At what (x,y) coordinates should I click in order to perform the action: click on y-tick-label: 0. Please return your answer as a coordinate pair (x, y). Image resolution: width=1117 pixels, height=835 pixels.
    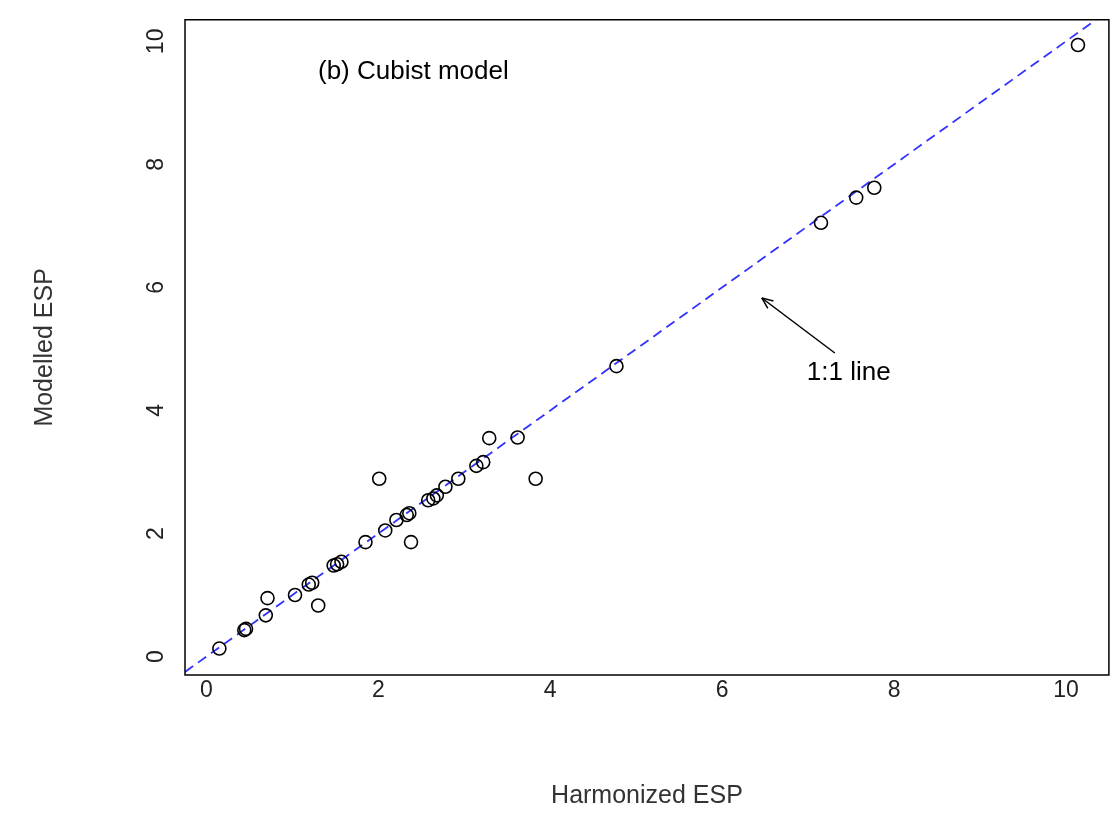
    Looking at the image, I should click on (154, 656).